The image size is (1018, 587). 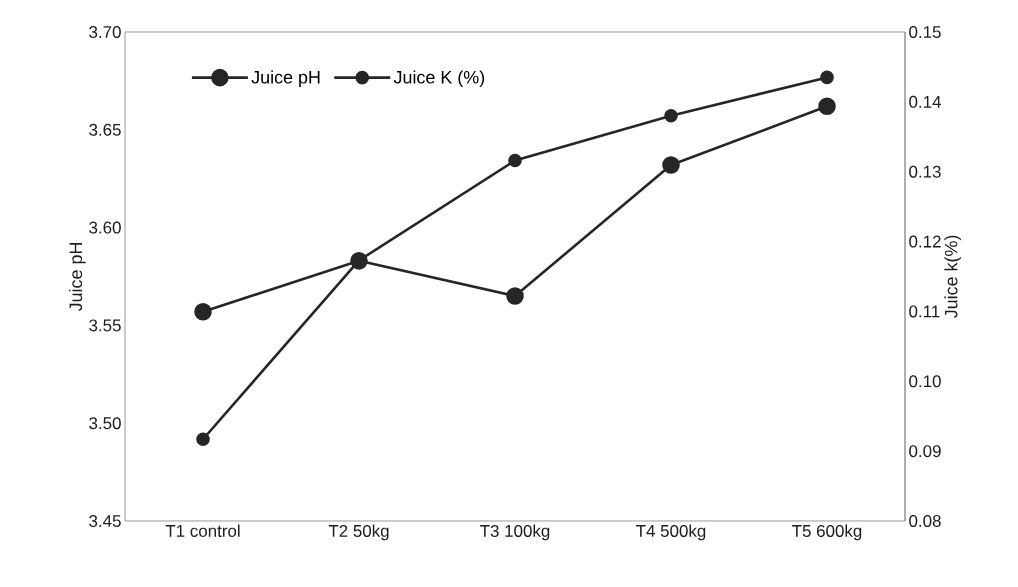 I want to click on legend-label: Juice pH, so click(x=285, y=79).